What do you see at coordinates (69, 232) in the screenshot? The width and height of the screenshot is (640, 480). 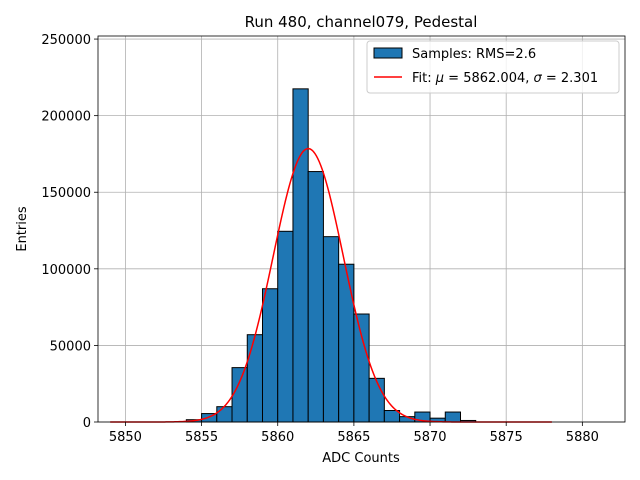 I see `y-ticks: 0 50000 100000 150000 200000 250000` at bounding box center [69, 232].